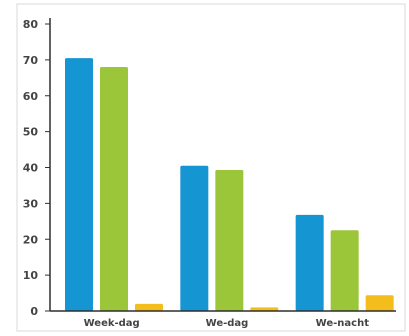 This screenshot has height=336, width=409. What do you see at coordinates (112, 323) in the screenshot?
I see `x-category-label-1: Week-dag` at bounding box center [112, 323].